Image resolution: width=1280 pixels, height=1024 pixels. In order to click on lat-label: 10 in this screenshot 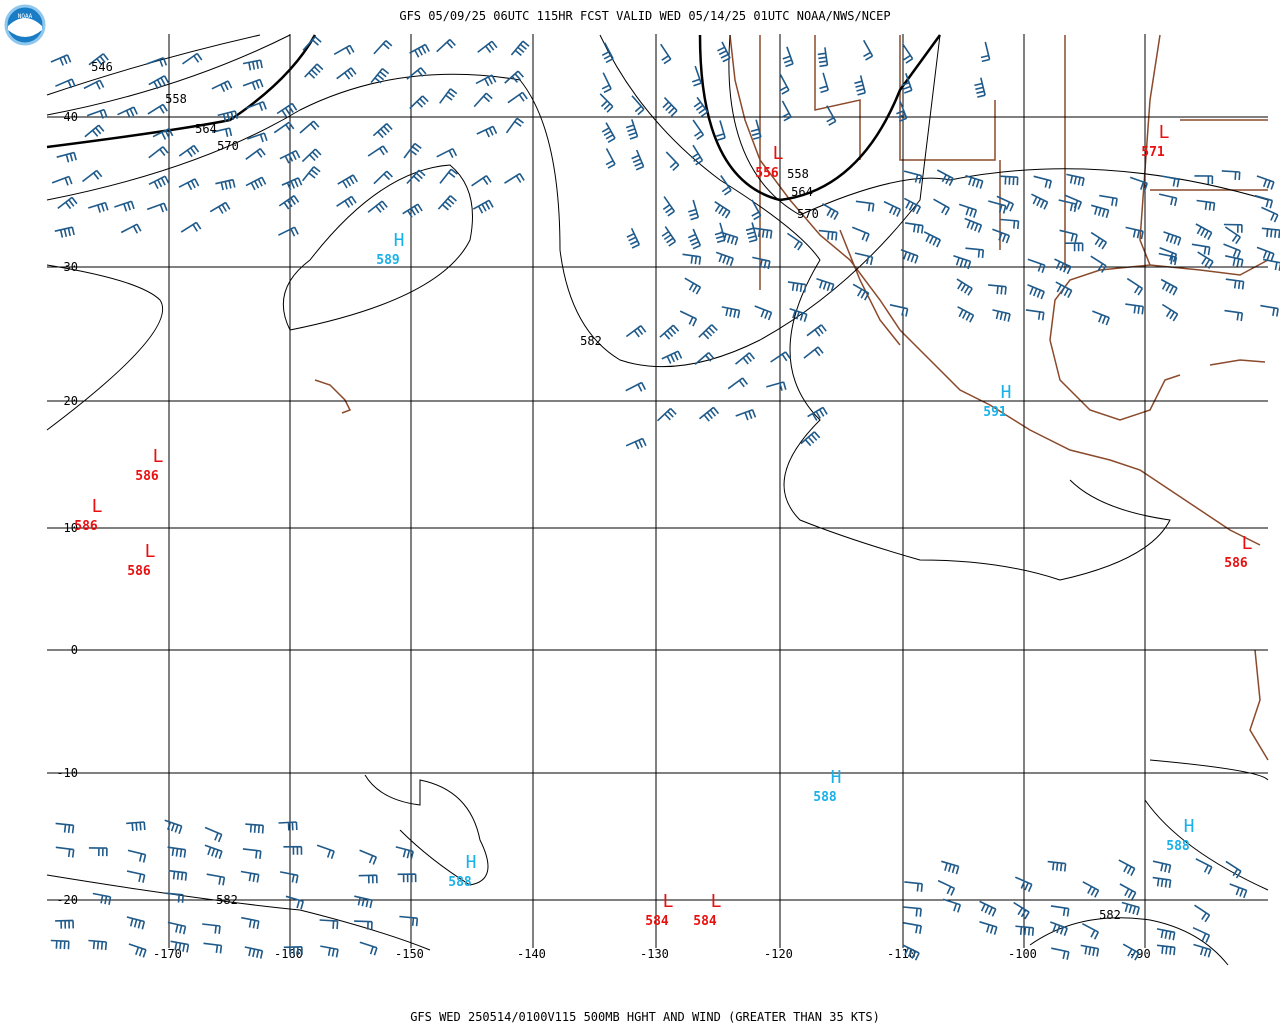, I will do `click(71, 528)`.